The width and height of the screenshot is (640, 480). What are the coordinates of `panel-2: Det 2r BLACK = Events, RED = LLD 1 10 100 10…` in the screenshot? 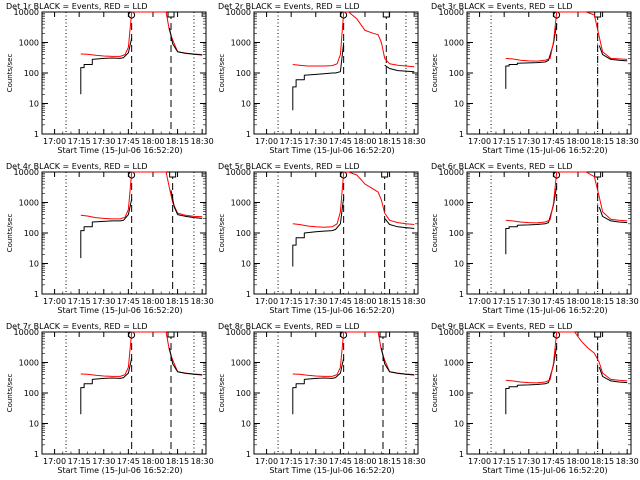 It's located at (322, 78).